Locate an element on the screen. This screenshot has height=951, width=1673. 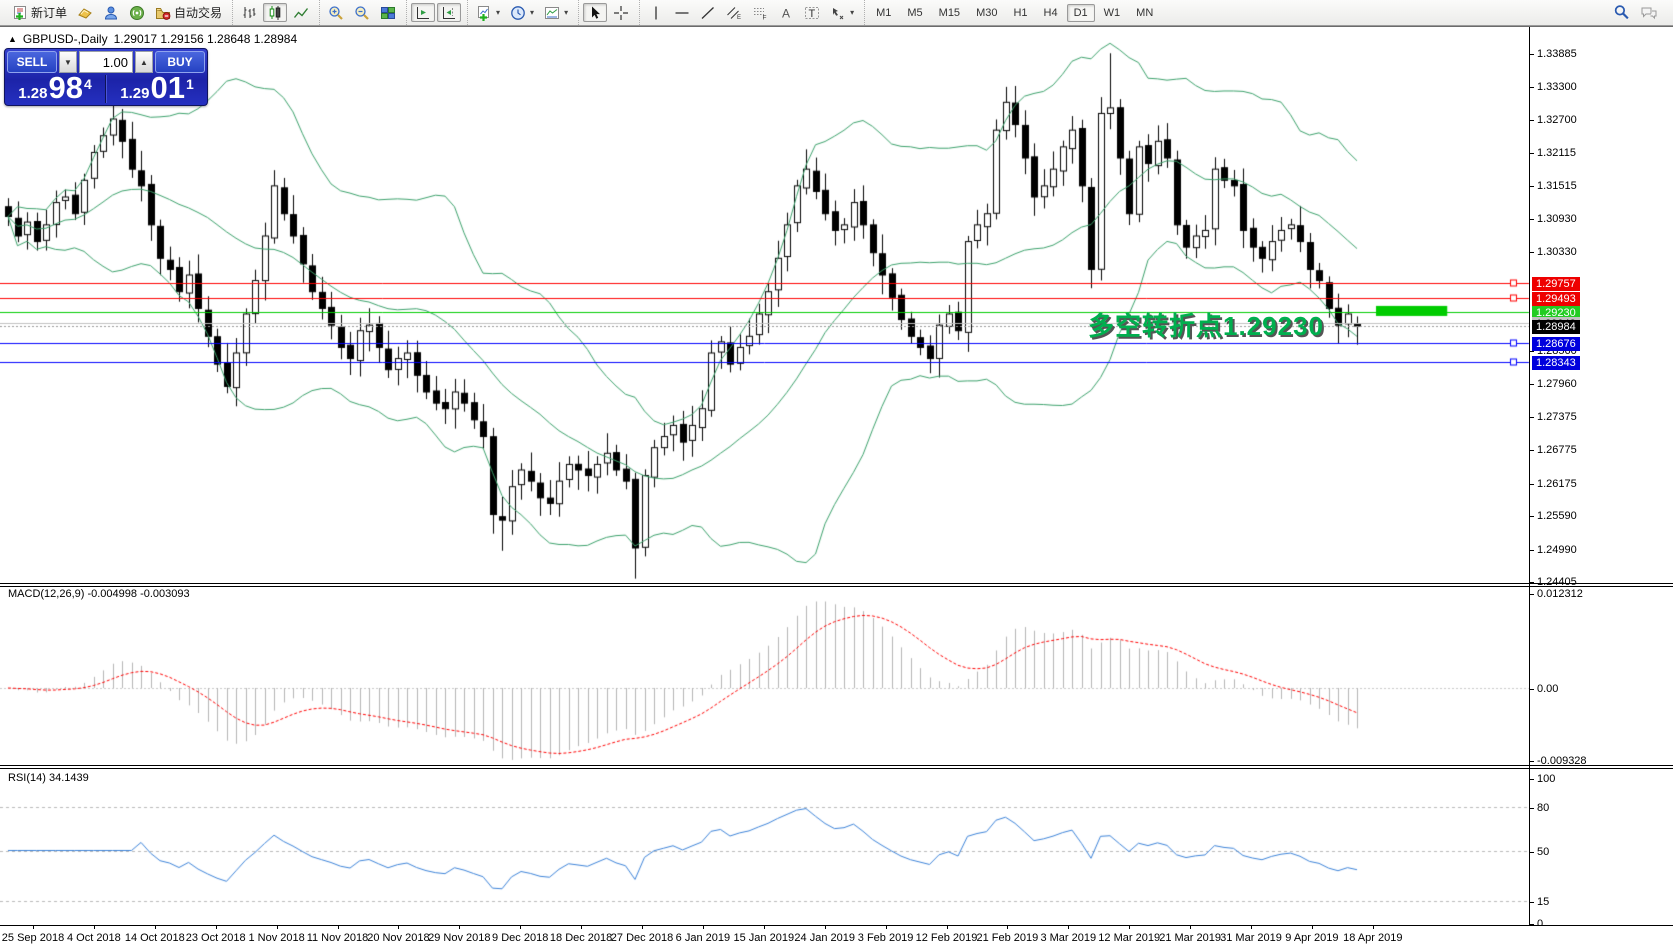
buy-price: 1.29 01 1 is located at coordinates (156, 87).